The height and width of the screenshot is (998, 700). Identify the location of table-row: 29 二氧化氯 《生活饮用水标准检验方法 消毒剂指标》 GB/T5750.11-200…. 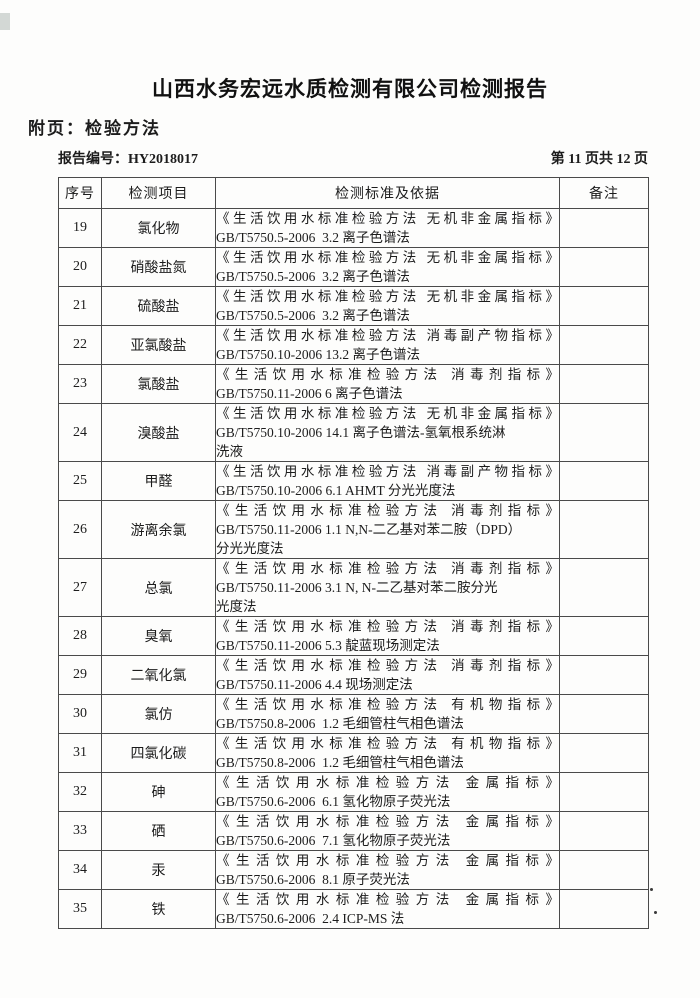
(353, 675).